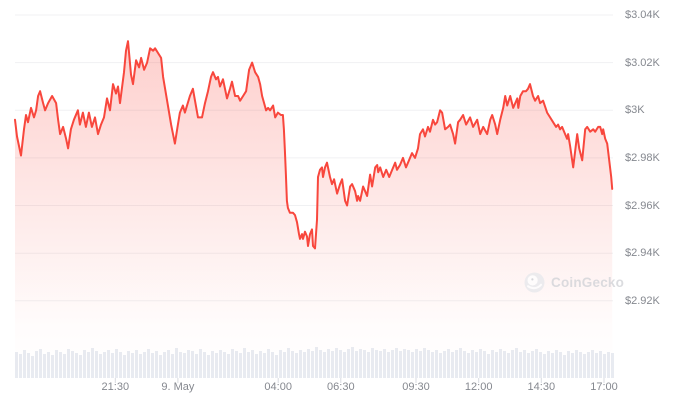  What do you see at coordinates (588, 282) in the screenshot?
I see `coingecko-watermark-text: CoinGecko` at bounding box center [588, 282].